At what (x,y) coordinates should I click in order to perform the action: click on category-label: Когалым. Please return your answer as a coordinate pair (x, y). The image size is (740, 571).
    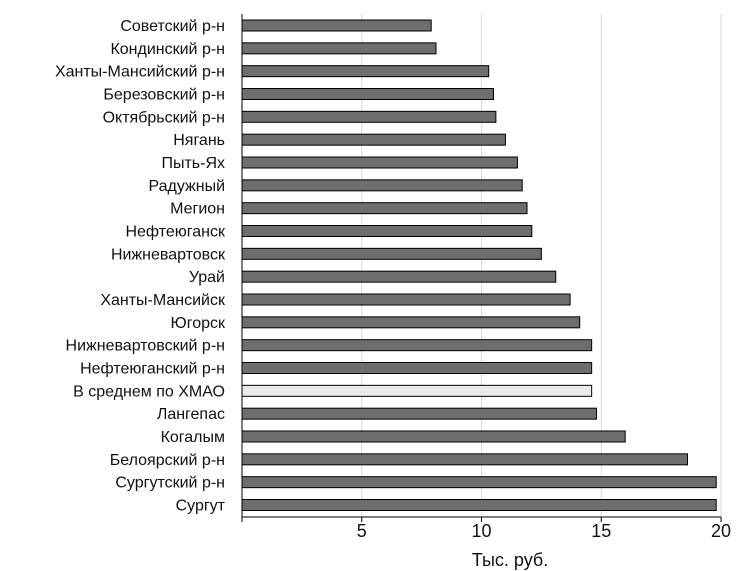
    Looking at the image, I should click on (193, 437).